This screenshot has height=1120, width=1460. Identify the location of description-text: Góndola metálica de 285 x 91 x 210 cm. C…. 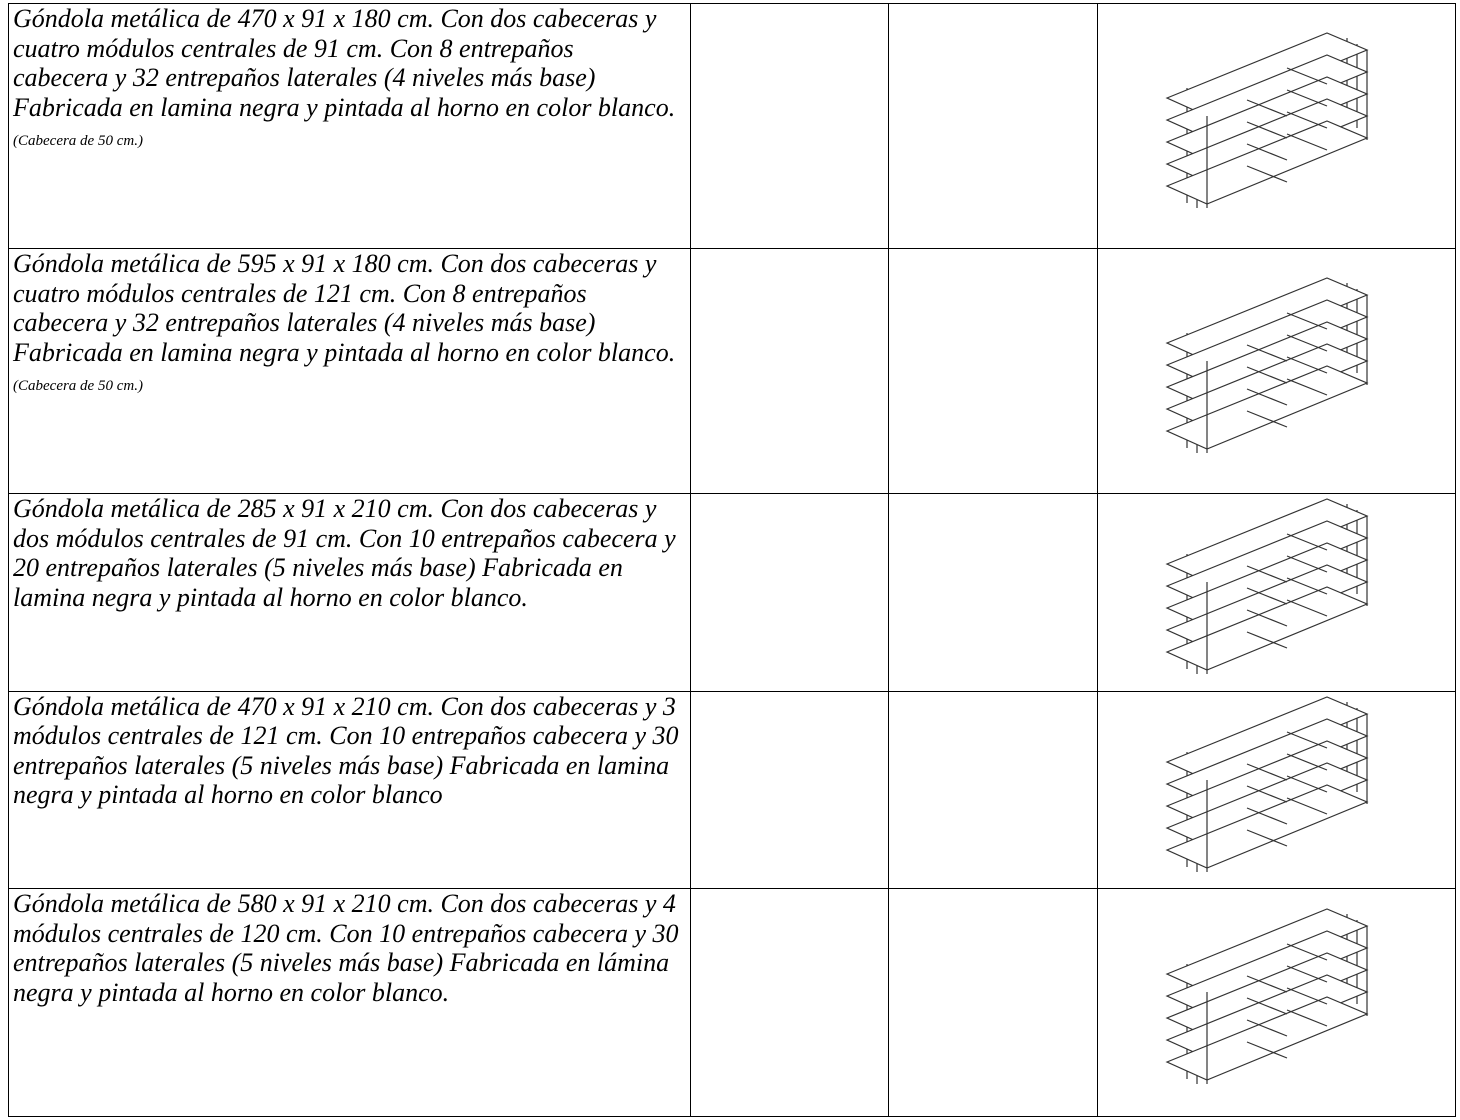
(344, 553).